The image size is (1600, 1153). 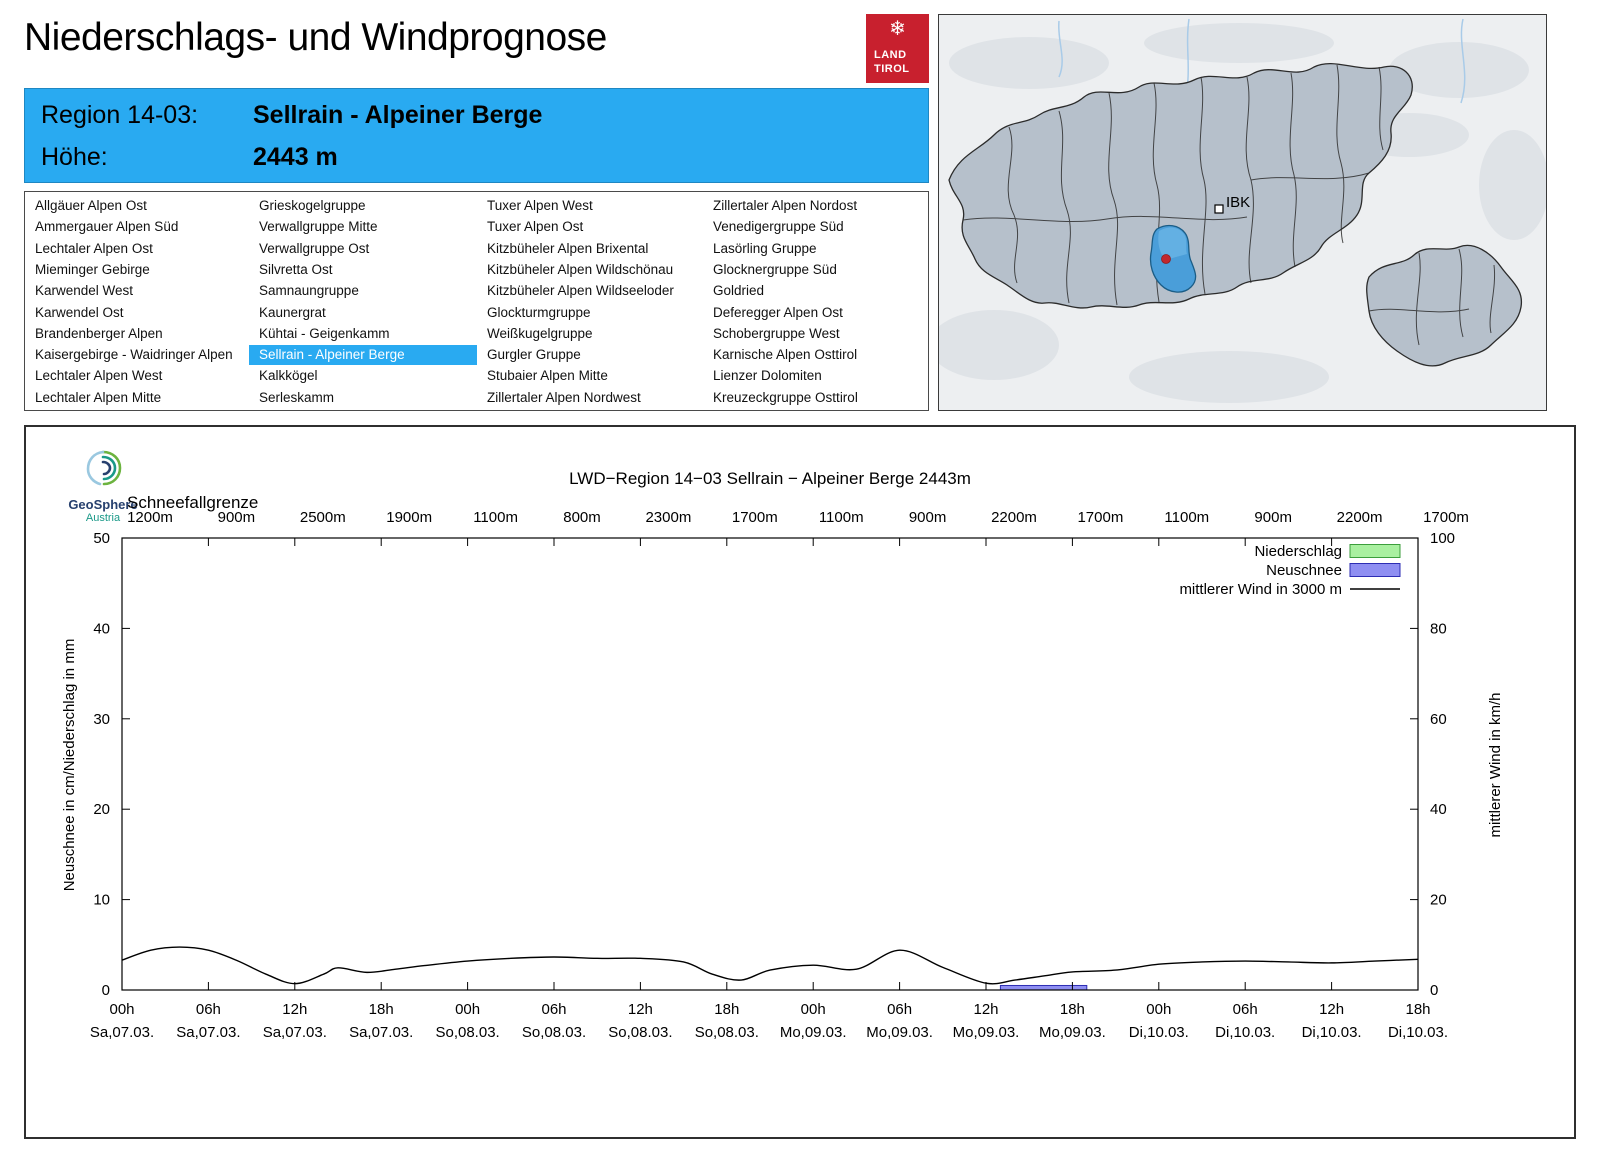 What do you see at coordinates (288, 376) in the screenshot?
I see `region-list-item: Kalkkögel` at bounding box center [288, 376].